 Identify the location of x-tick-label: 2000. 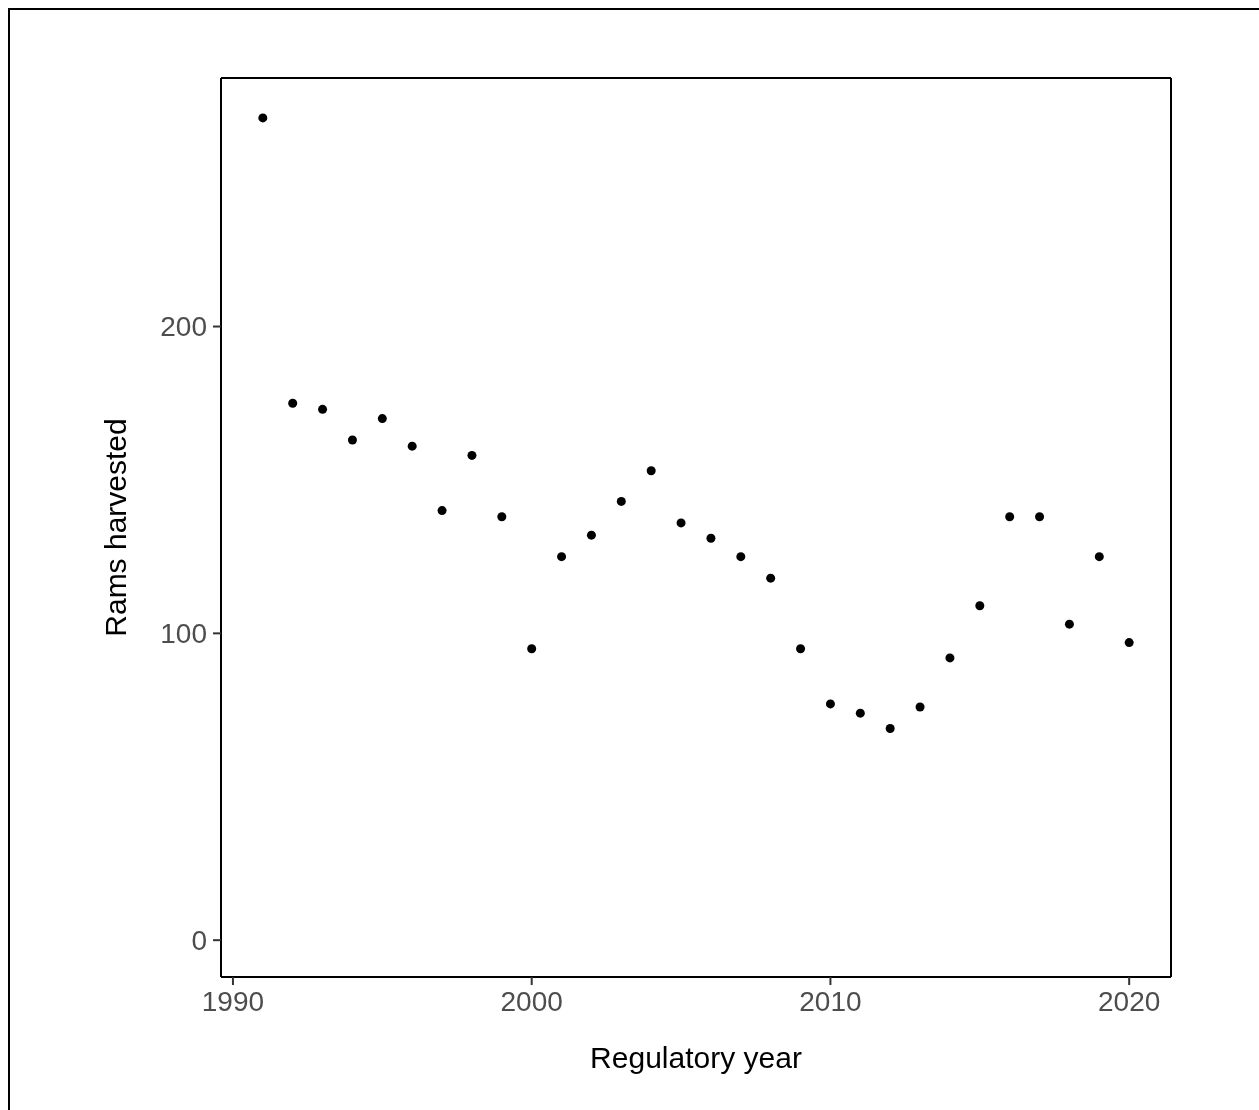
(531, 1001).